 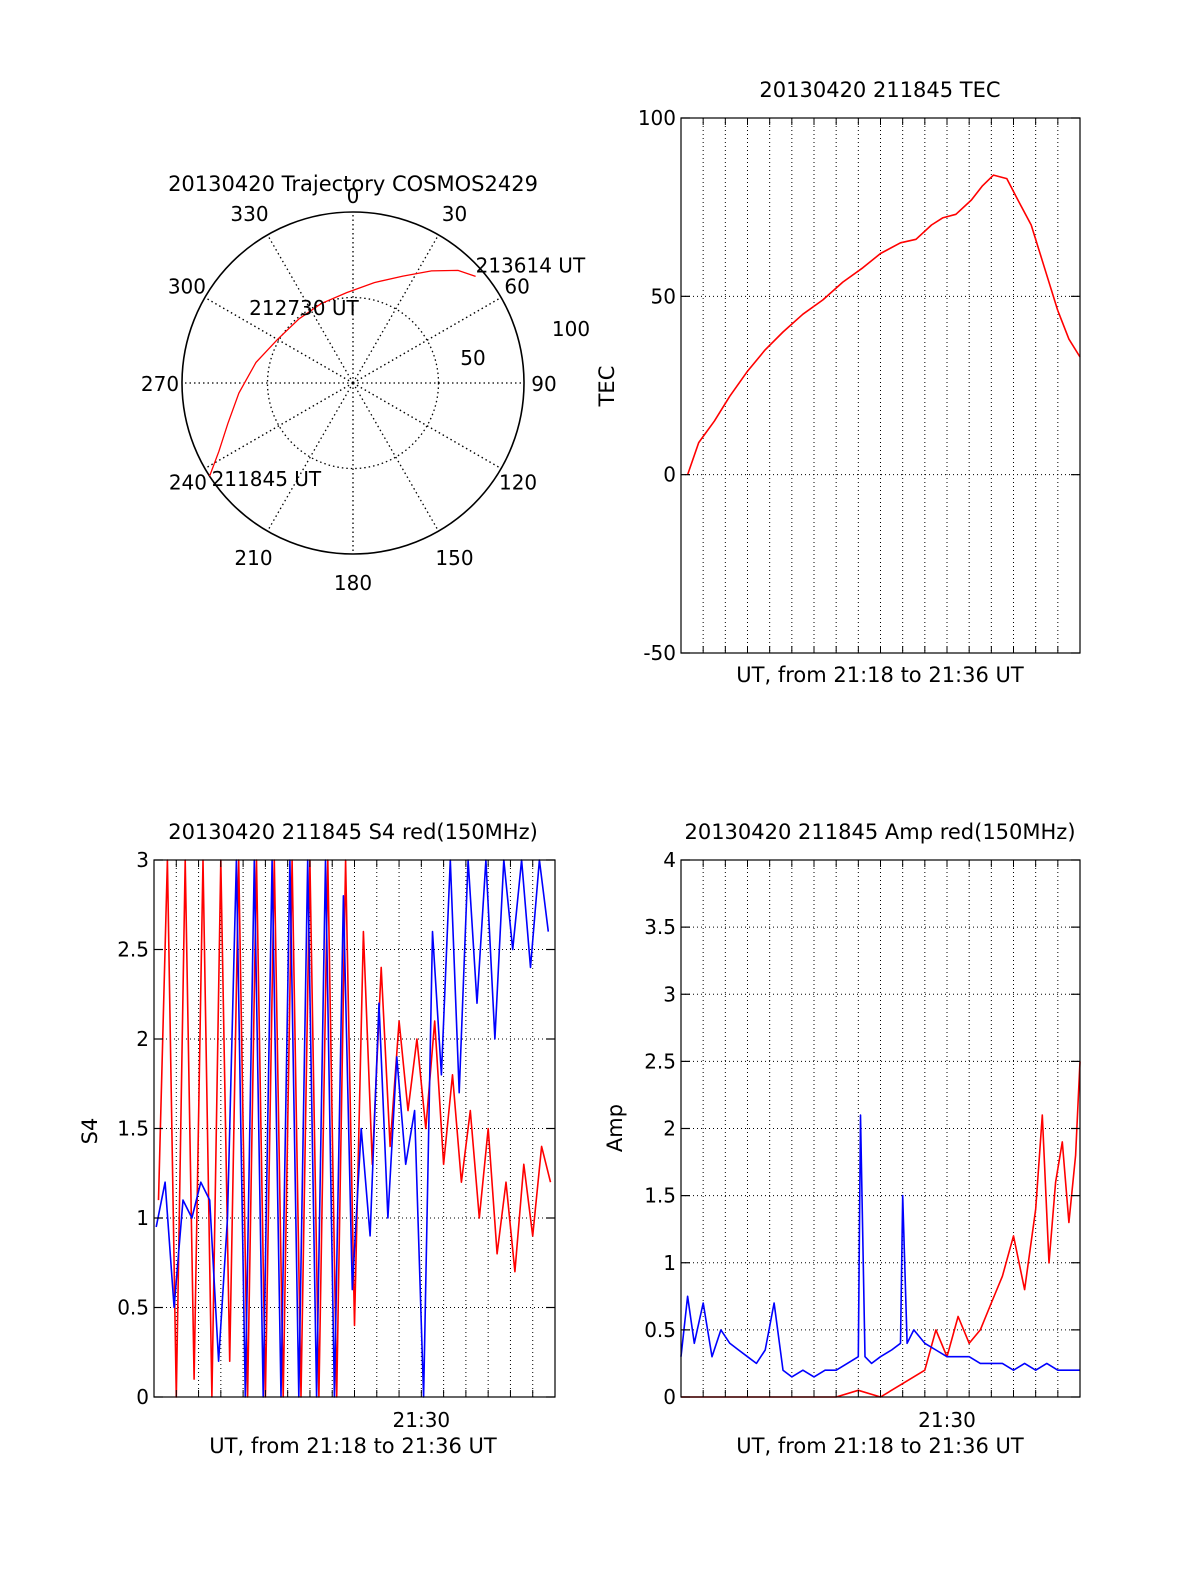 I want to click on tec-xlabel: UT, from 21:18 to 21:36 UT, so click(x=880, y=675).